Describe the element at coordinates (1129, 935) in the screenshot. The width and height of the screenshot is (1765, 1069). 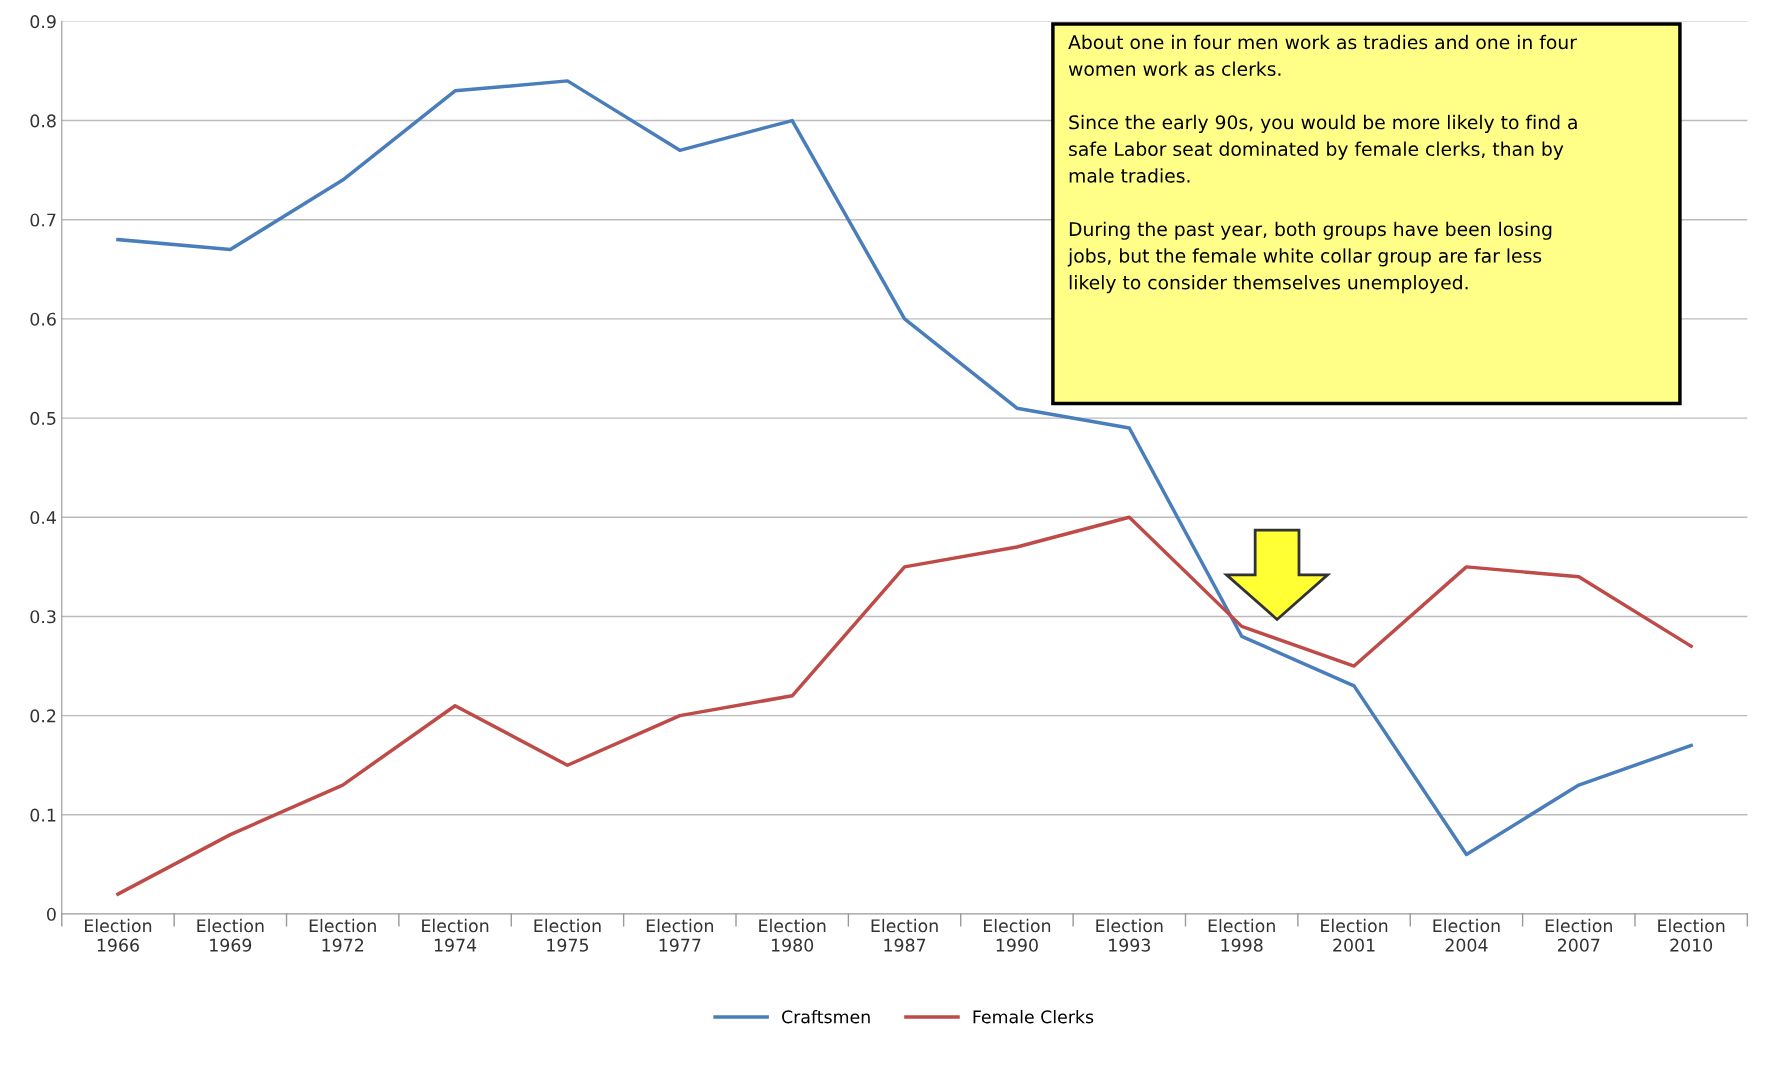
I see `x-tick-label: Election 1993` at that location.